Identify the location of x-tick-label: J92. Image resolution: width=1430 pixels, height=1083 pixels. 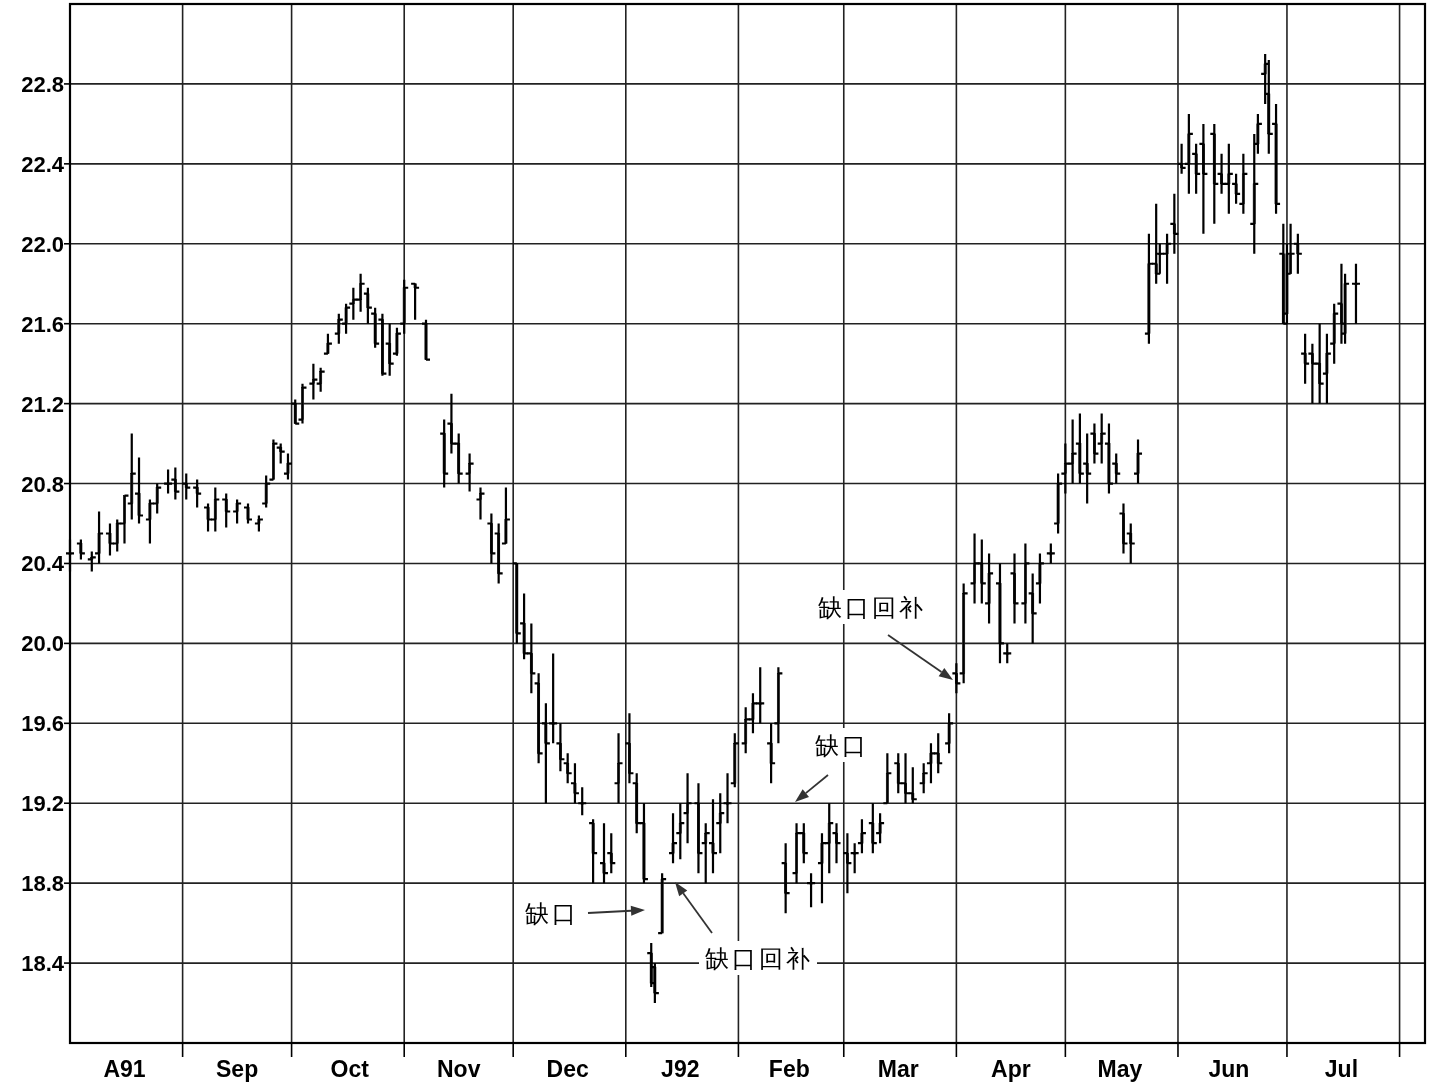
(680, 1069).